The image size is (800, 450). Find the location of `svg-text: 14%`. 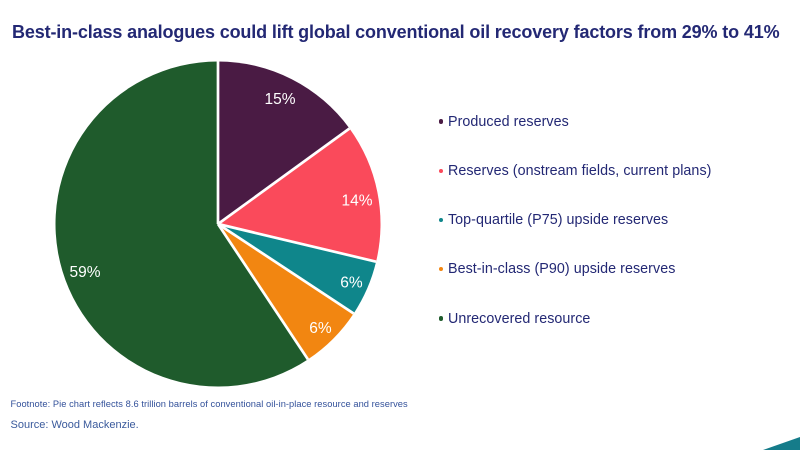

svg-text: 14% is located at coordinates (356, 200).